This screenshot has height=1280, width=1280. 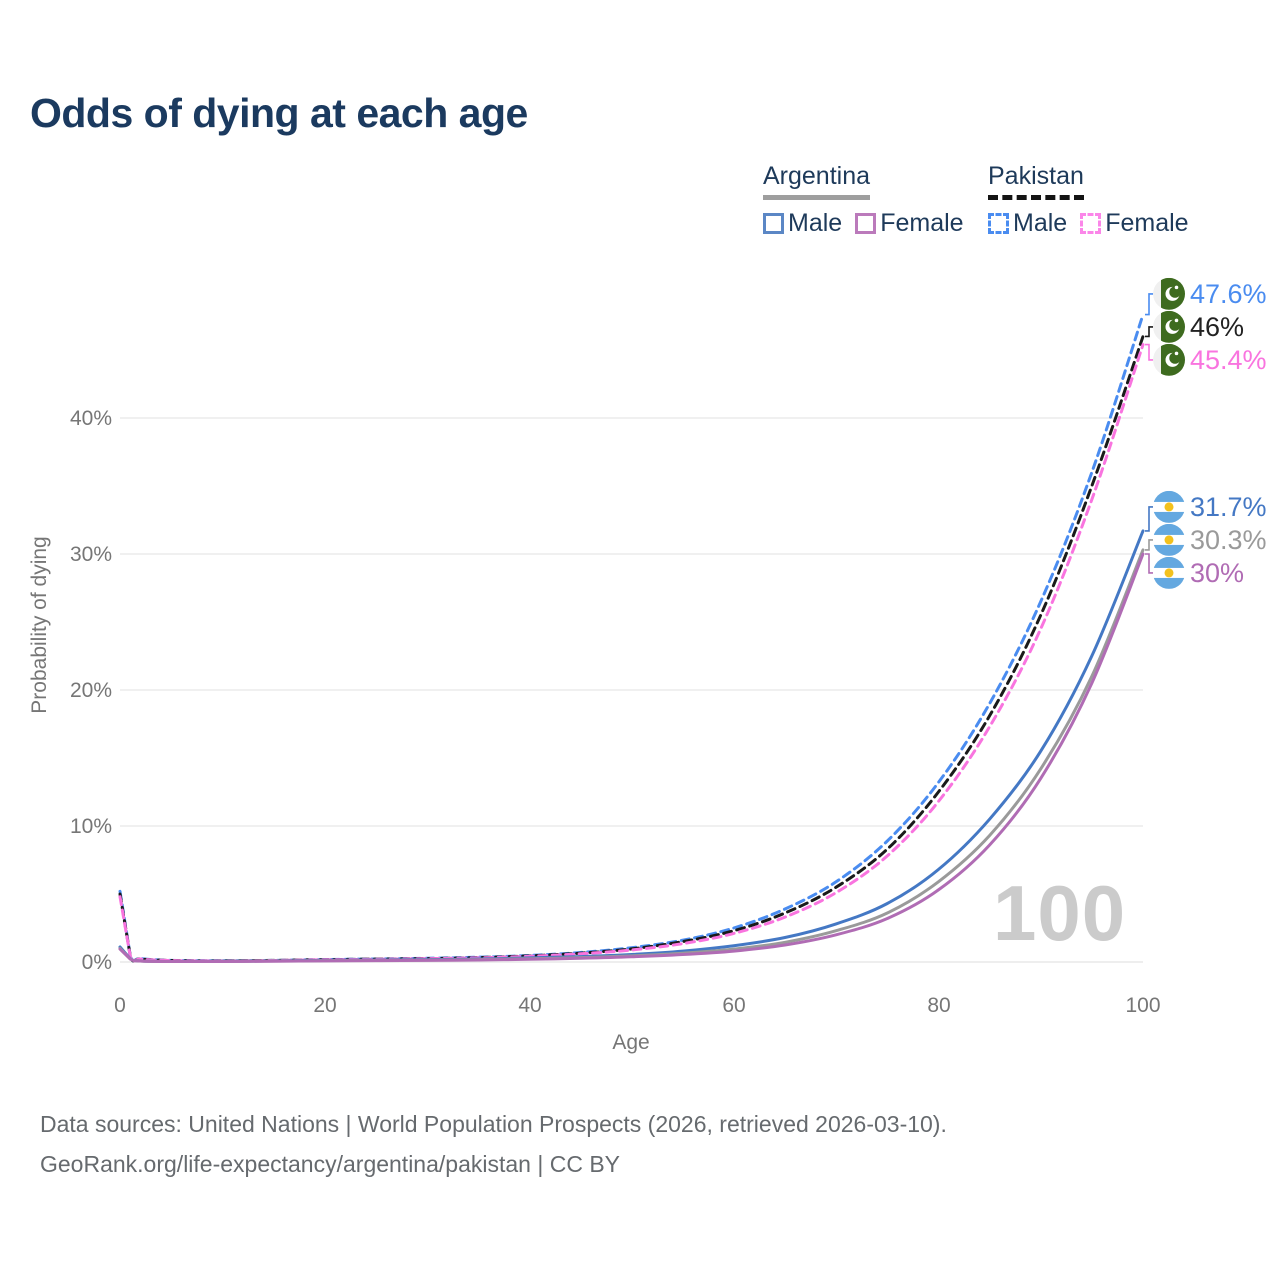 What do you see at coordinates (773, 223) in the screenshot?
I see `argentina-male-swatch-icon` at bounding box center [773, 223].